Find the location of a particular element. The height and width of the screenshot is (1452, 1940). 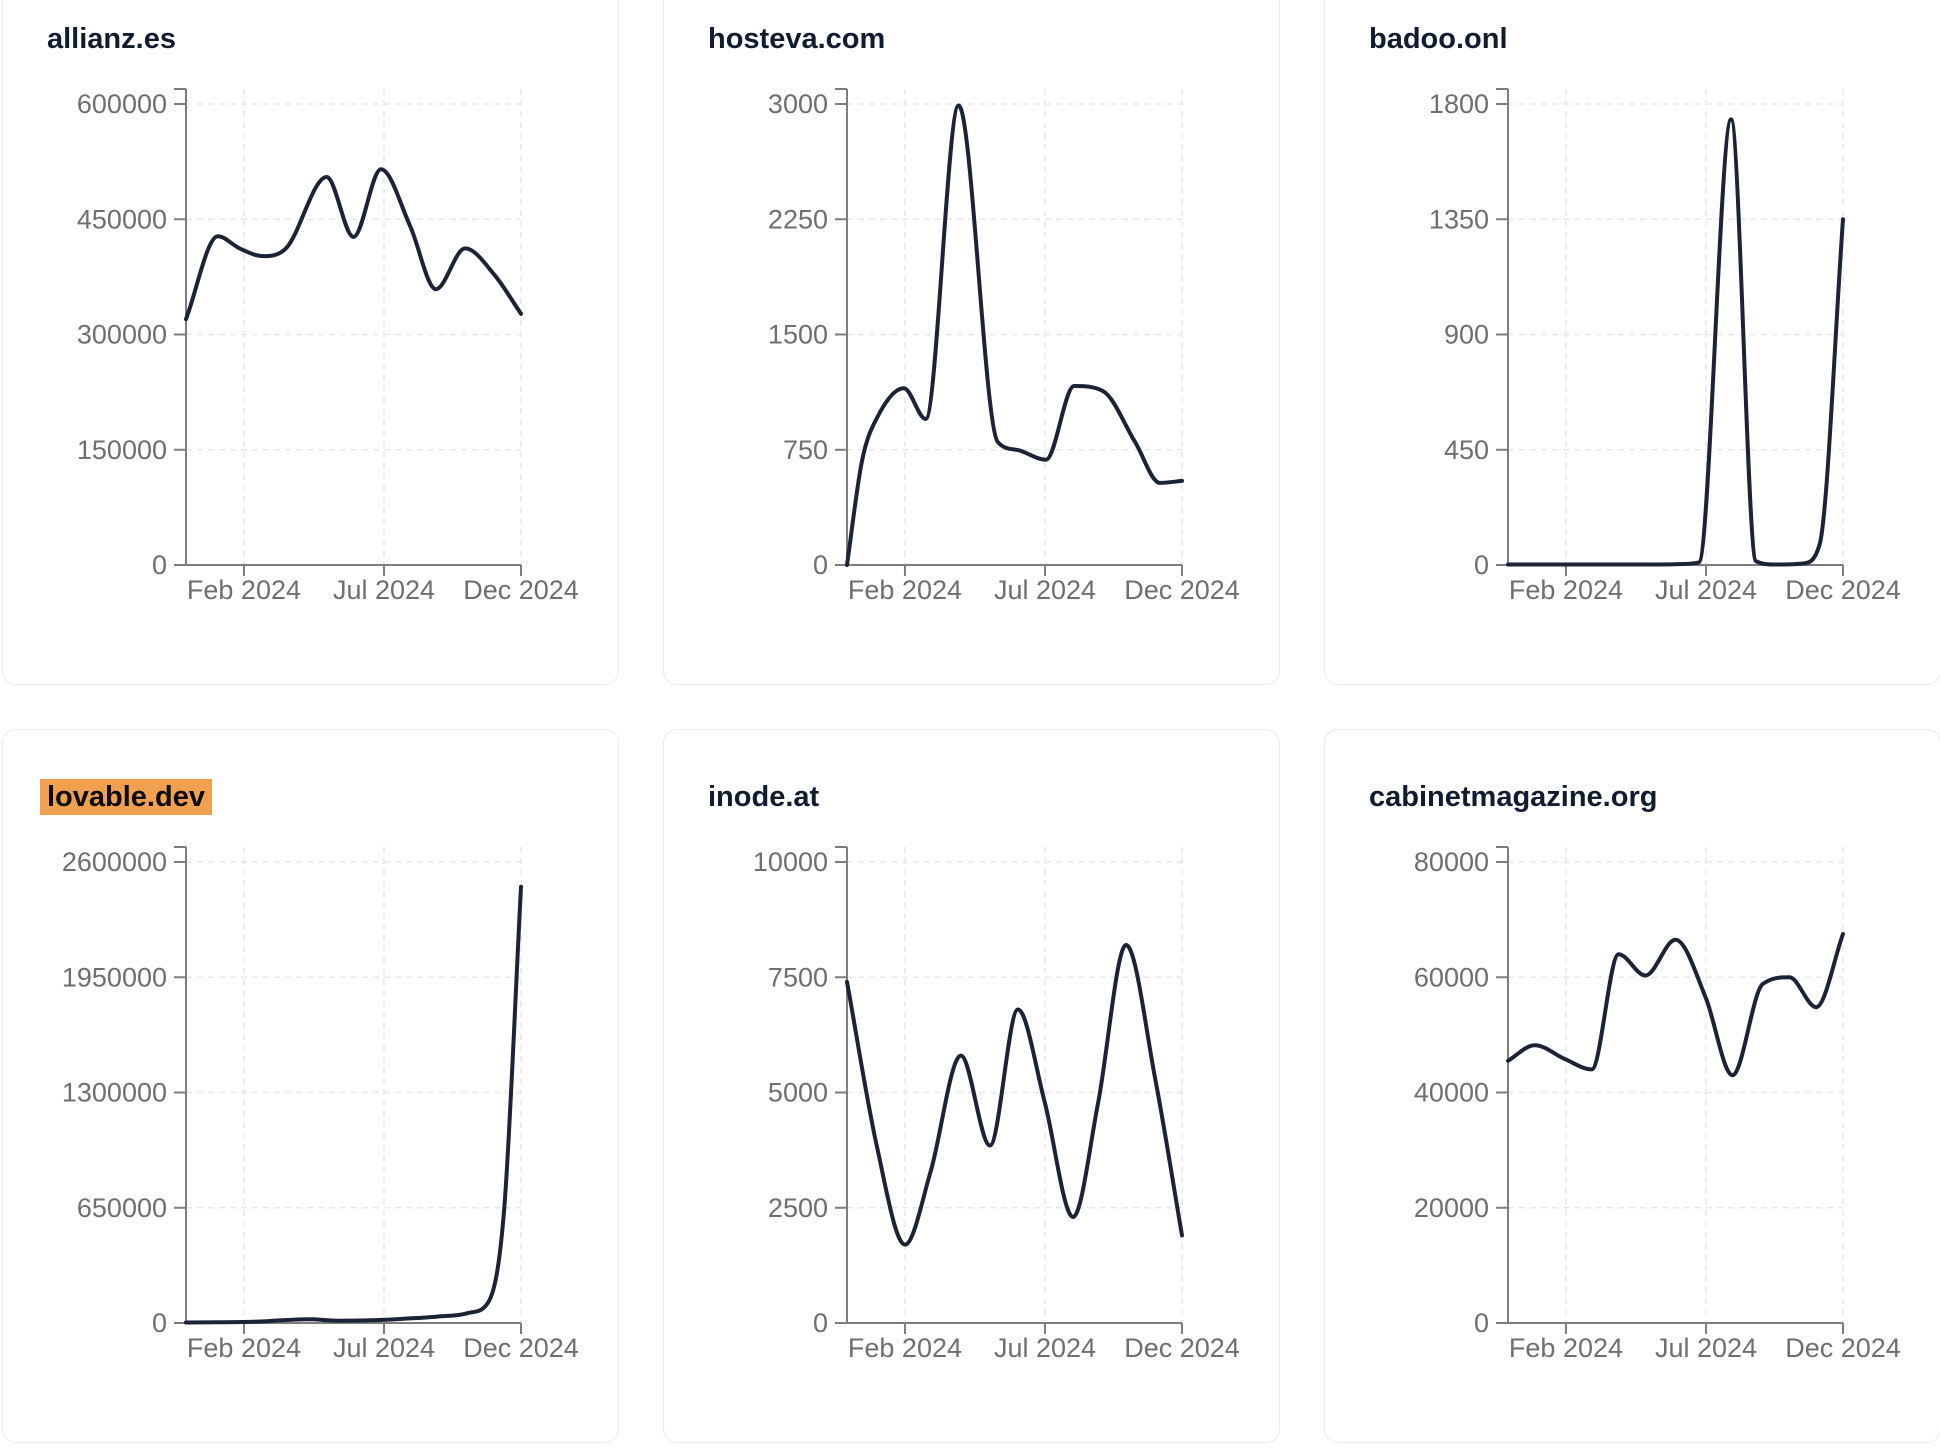

y-tick-label: 7500 is located at coordinates (798, 977).